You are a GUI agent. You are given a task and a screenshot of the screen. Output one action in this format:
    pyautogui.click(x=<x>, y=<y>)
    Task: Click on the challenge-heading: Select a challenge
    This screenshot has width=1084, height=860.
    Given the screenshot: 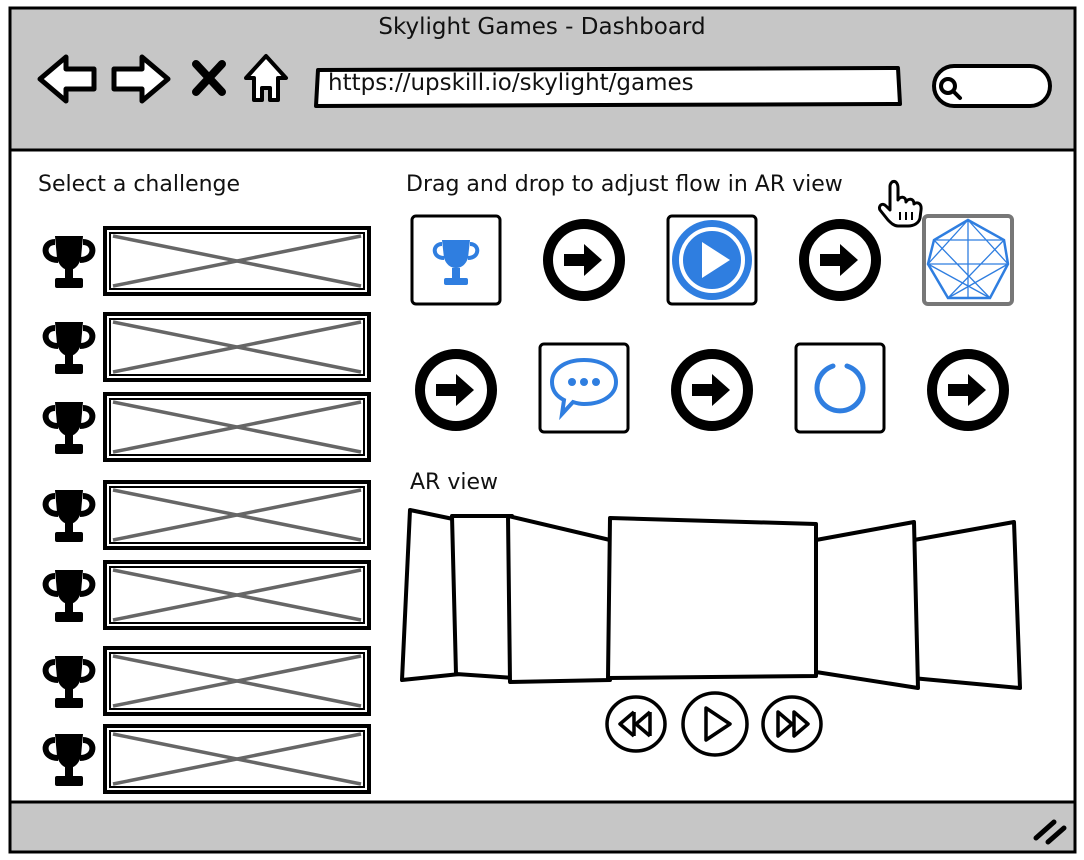 What is the action you would take?
    pyautogui.click(x=139, y=184)
    